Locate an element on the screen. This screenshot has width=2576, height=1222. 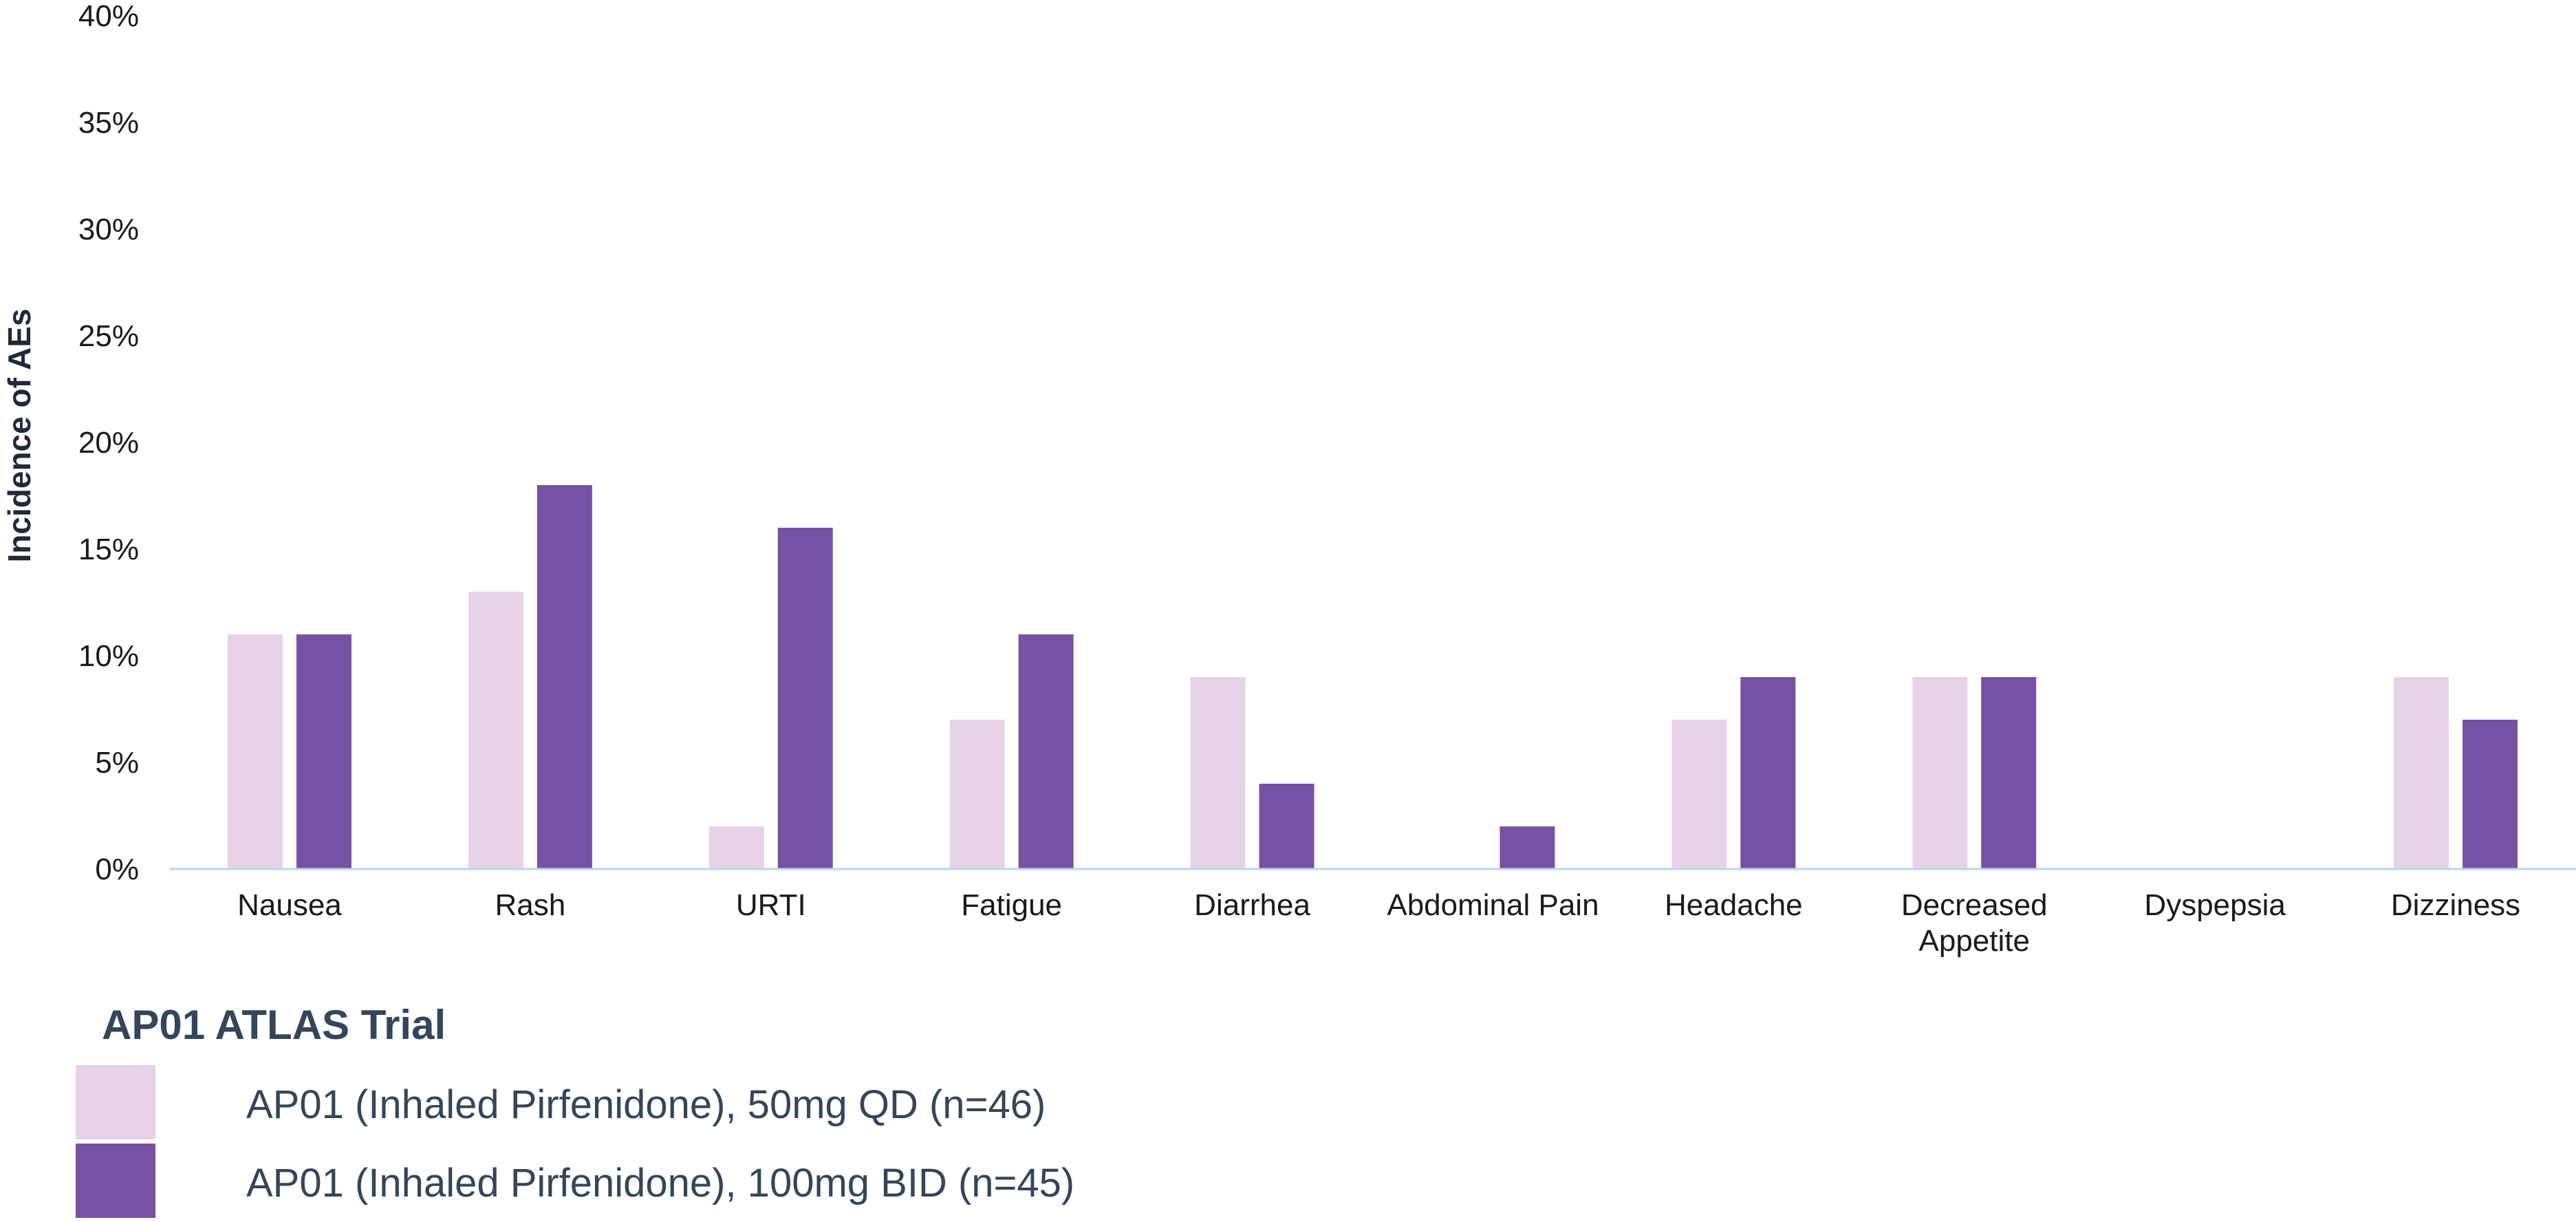
y-tick-label: 15% is located at coordinates (108, 549).